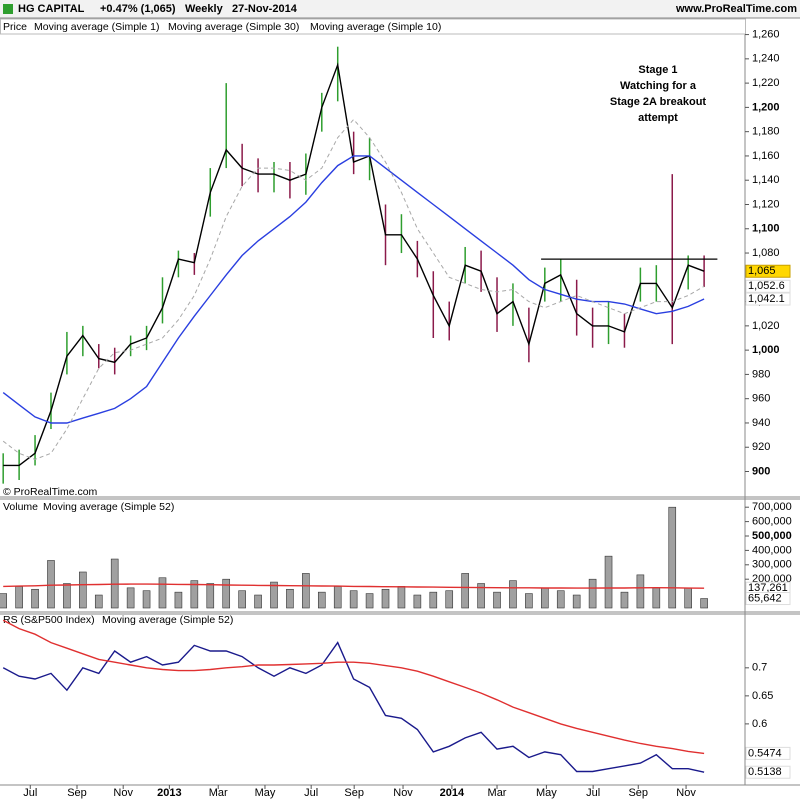 Image resolution: width=800 pixels, height=800 pixels. Describe the element at coordinates (772, 550) in the screenshot. I see `y-tick-label: 400,000` at that location.